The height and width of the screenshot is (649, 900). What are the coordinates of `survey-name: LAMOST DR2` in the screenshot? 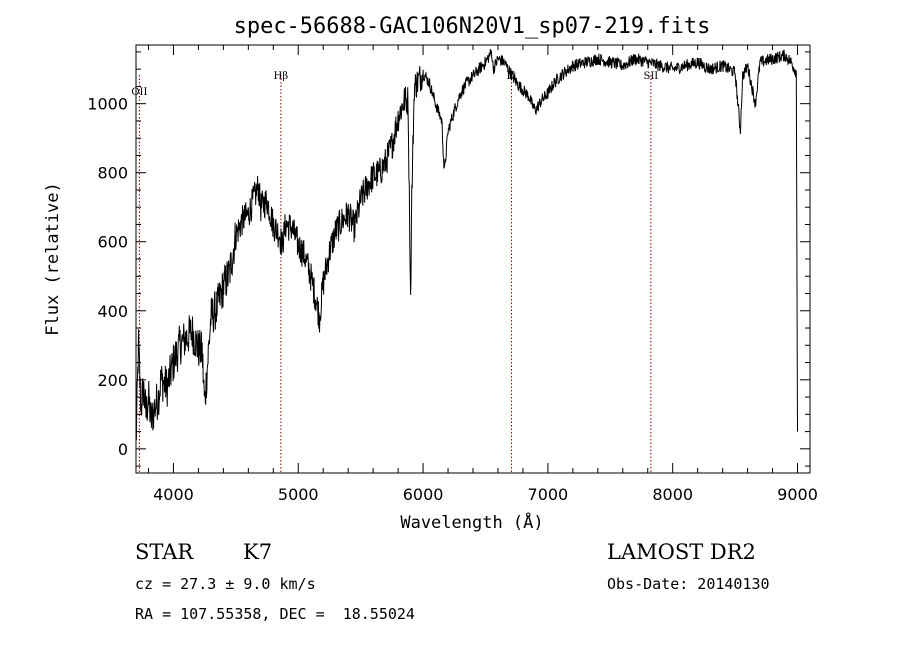 It's located at (681, 552).